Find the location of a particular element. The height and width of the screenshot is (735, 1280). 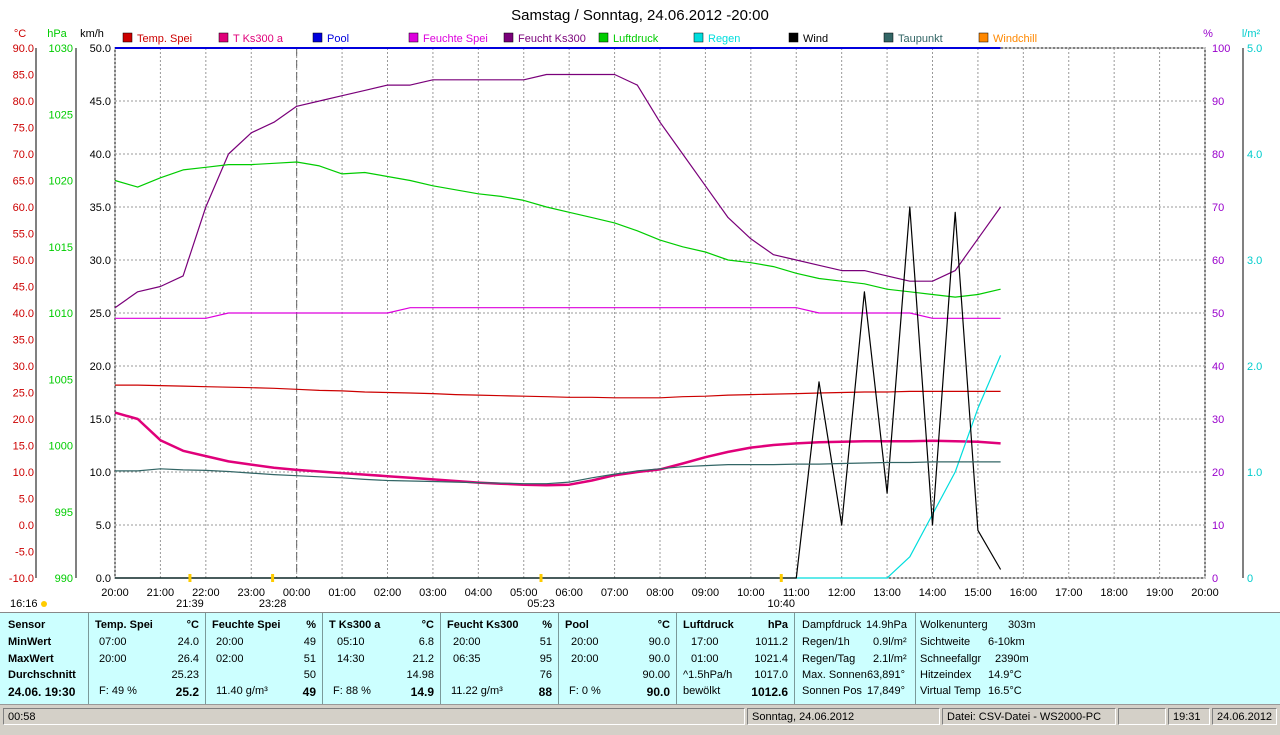

series-taupunkt is located at coordinates (558, 473).